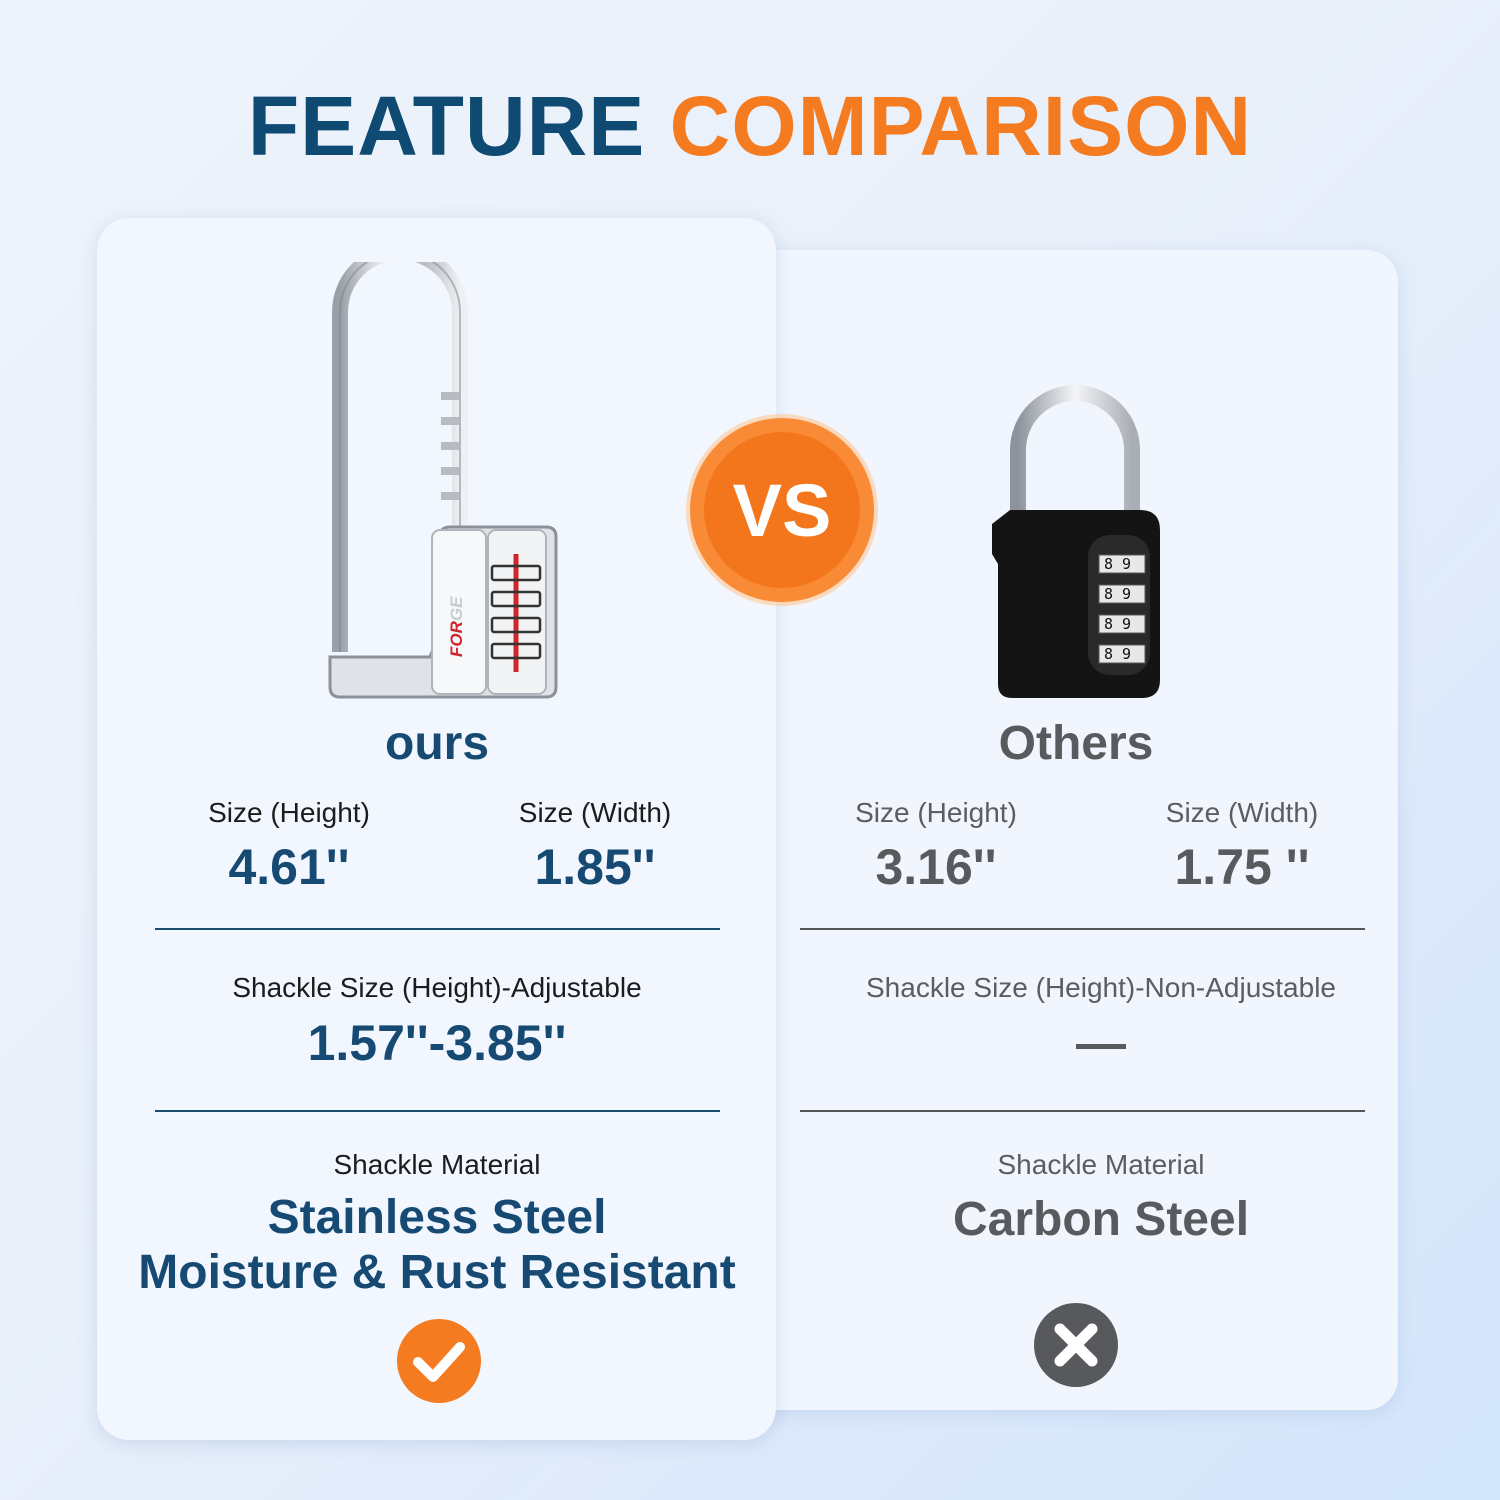  I want to click on vs-badge: VS, so click(782, 510).